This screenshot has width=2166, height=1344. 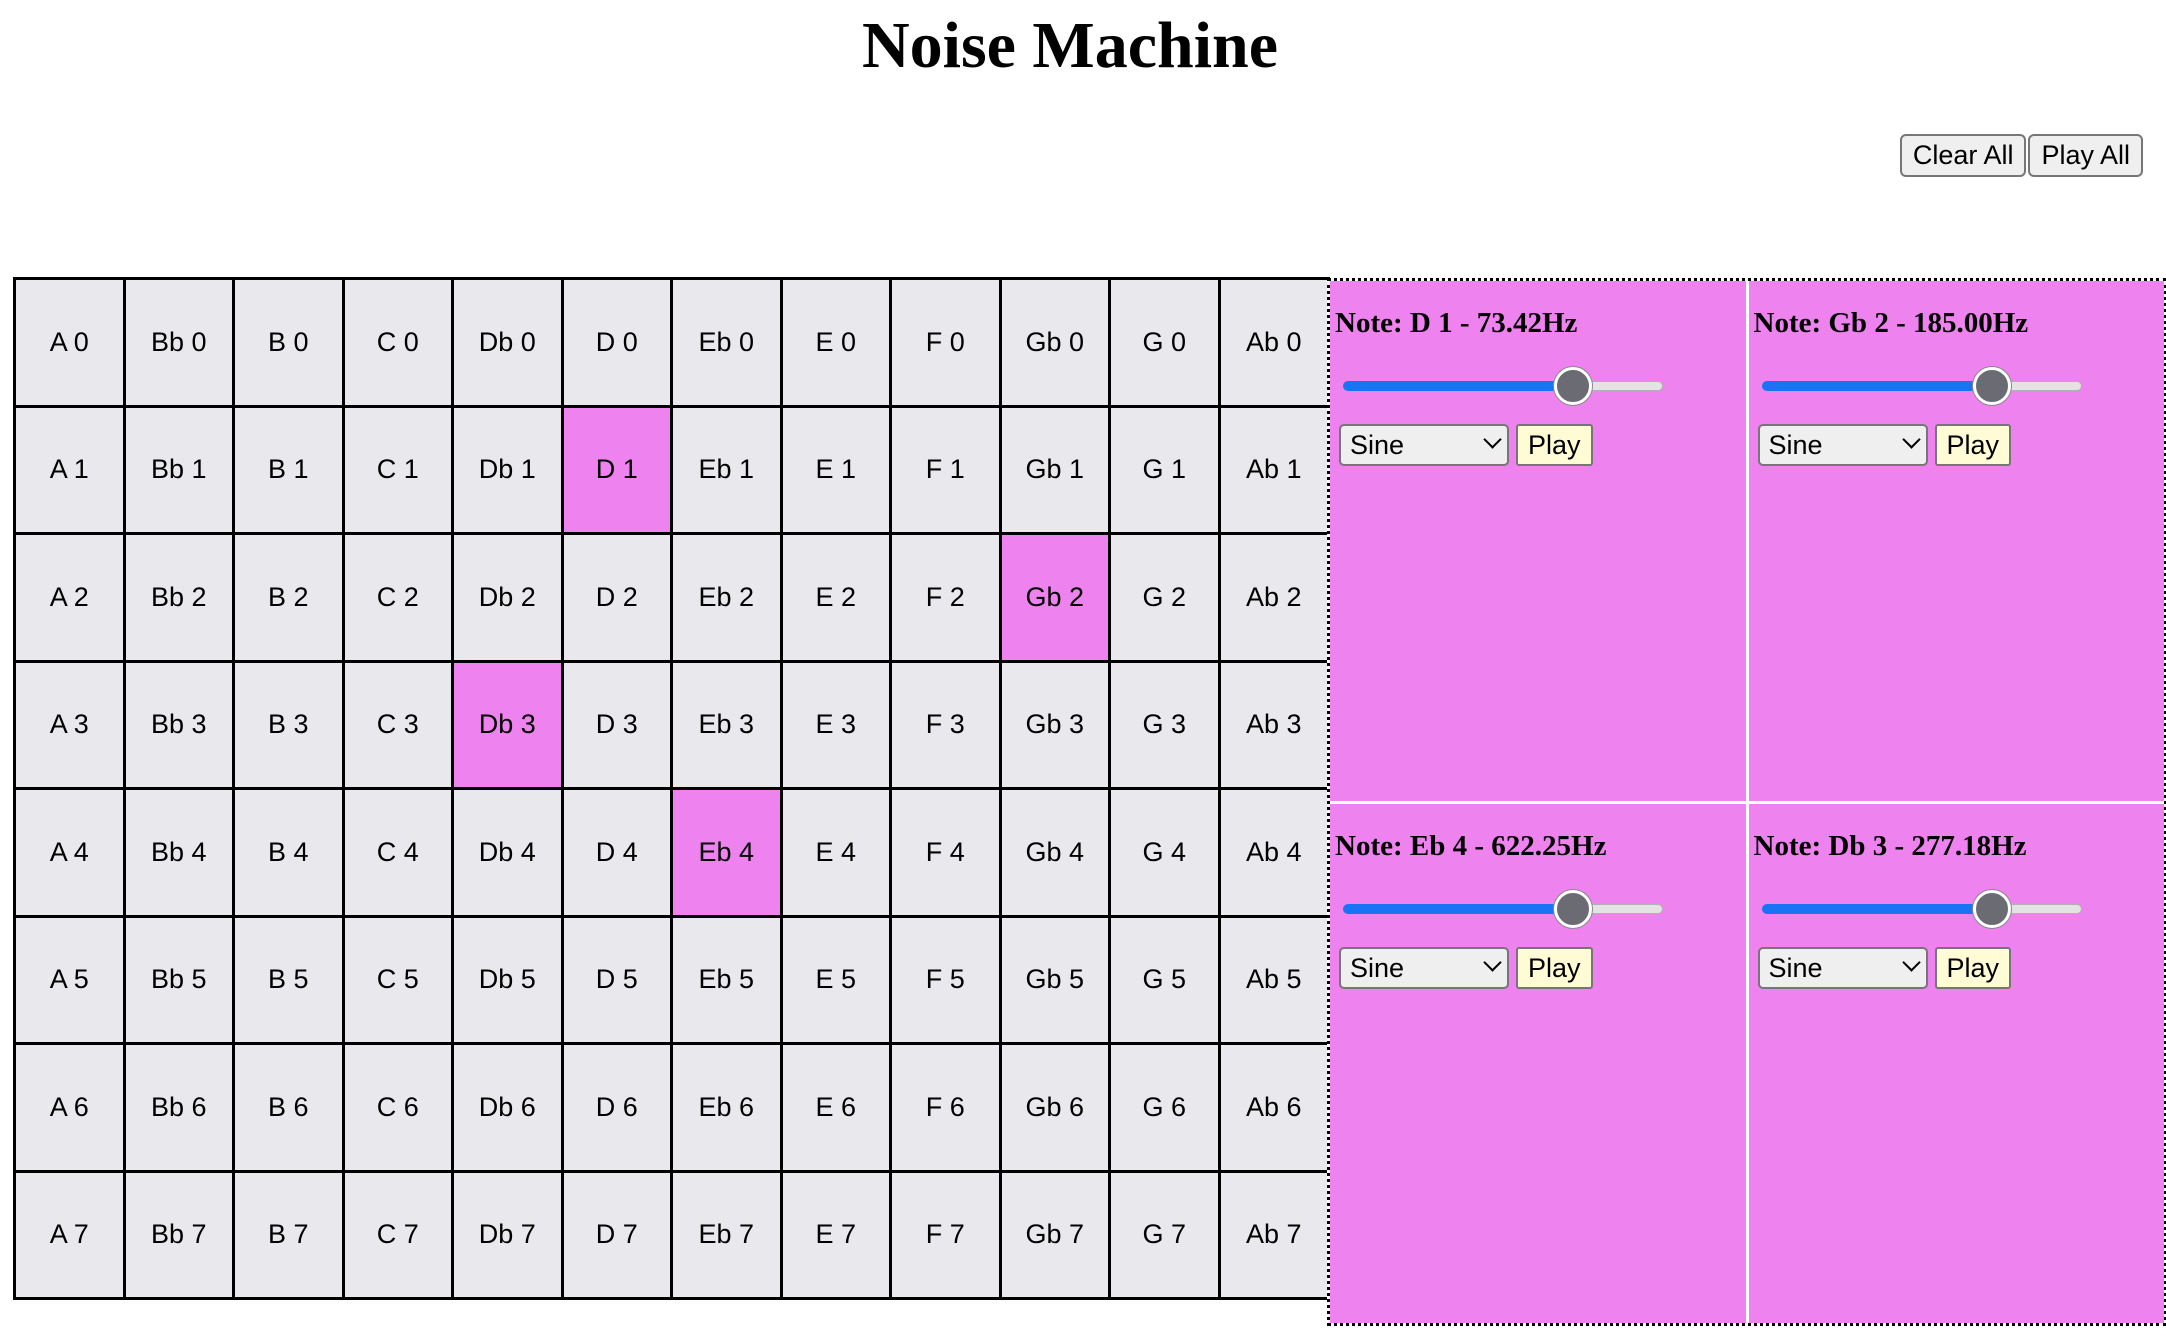 I want to click on note-cell: F 4, so click(x=945, y=852).